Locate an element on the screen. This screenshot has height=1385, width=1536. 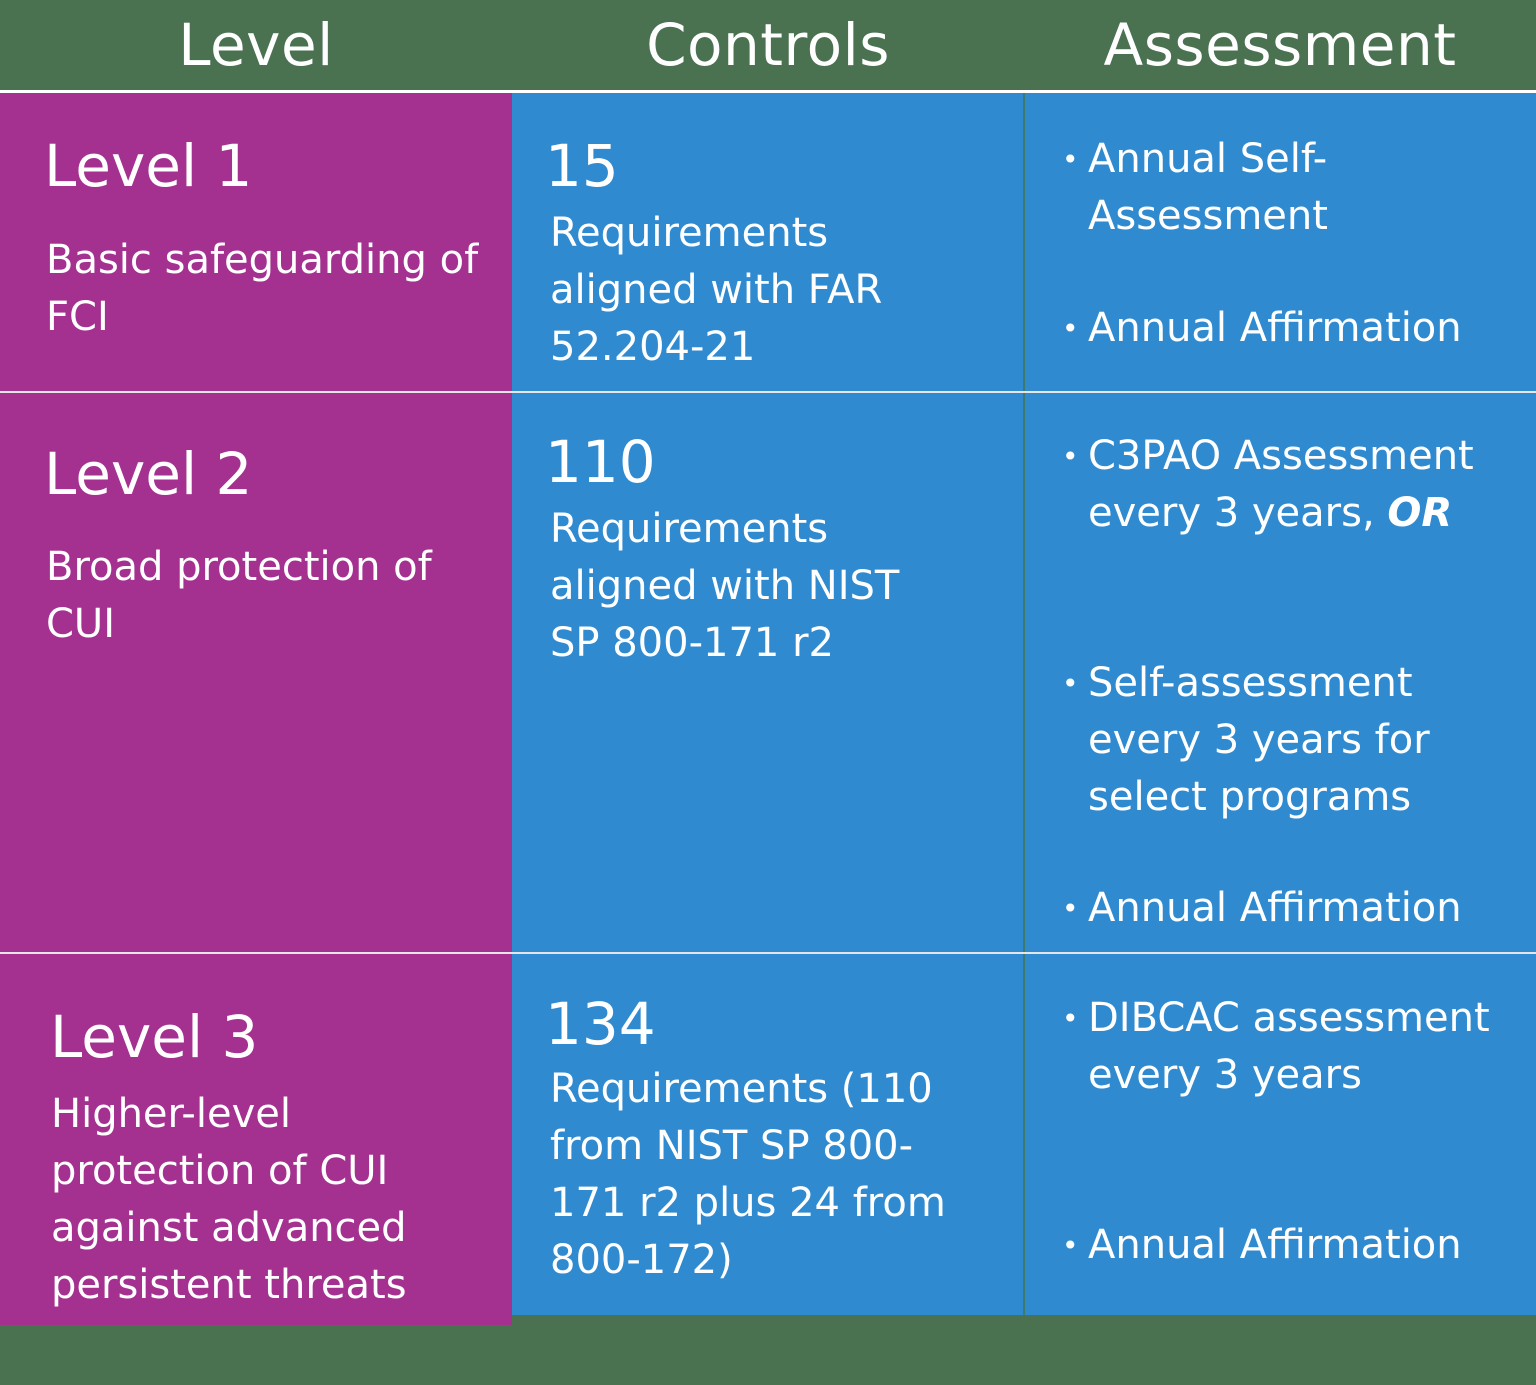
header-controls: Controls is located at coordinates (768, 45).